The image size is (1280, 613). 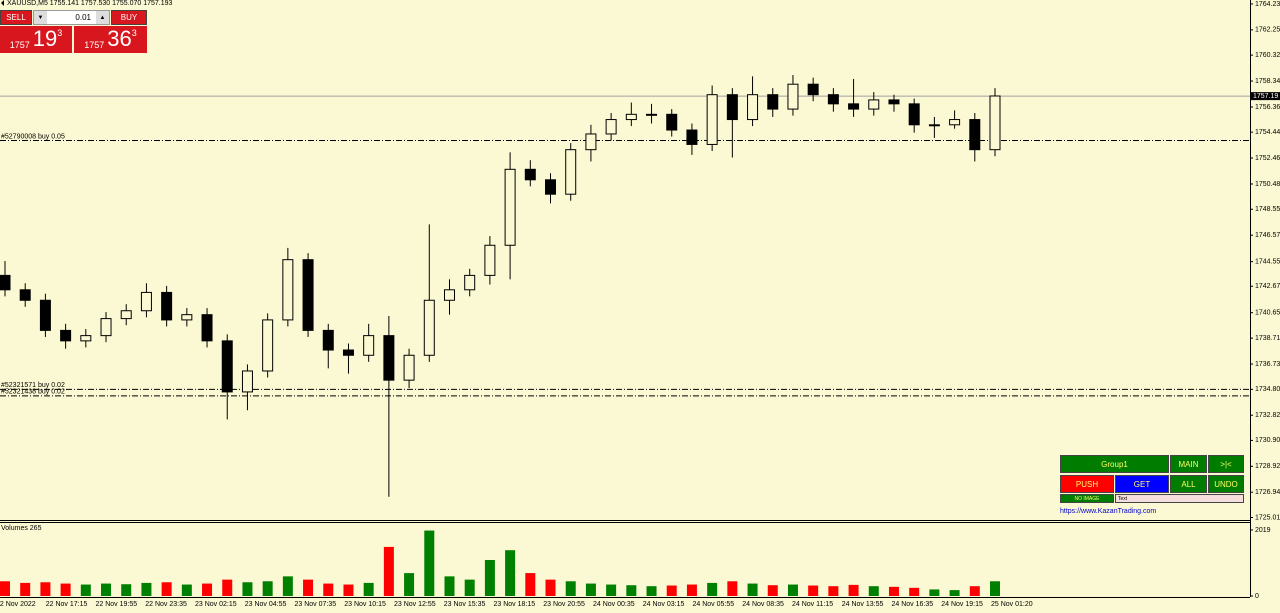 I want to click on collapse-button: >|<, so click(x=1226, y=464).